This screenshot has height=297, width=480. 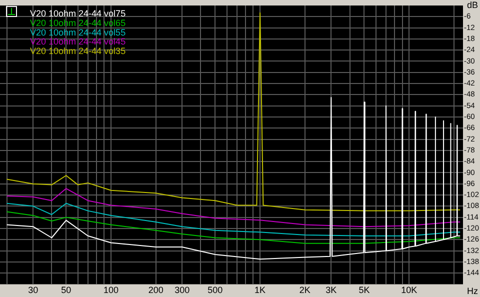 I want to click on x-tick-label: 5K, so click(x=364, y=290).